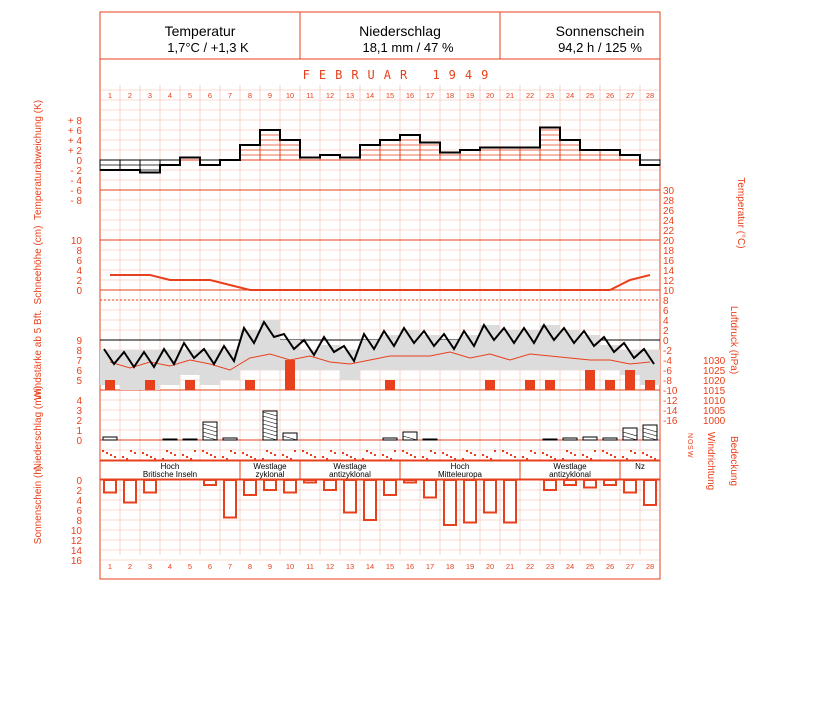  What do you see at coordinates (380, 282) in the screenshot?
I see `snow-depth-line` at bounding box center [380, 282].